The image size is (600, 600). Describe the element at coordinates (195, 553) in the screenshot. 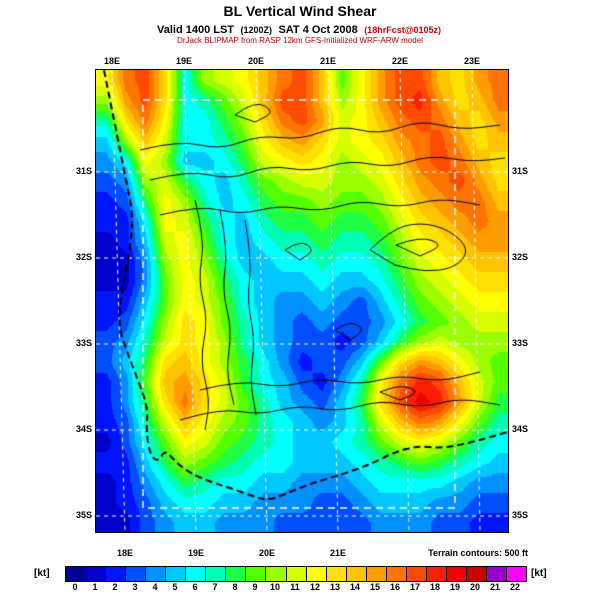

I see `lon-label-bottom-19E: 19E` at that location.